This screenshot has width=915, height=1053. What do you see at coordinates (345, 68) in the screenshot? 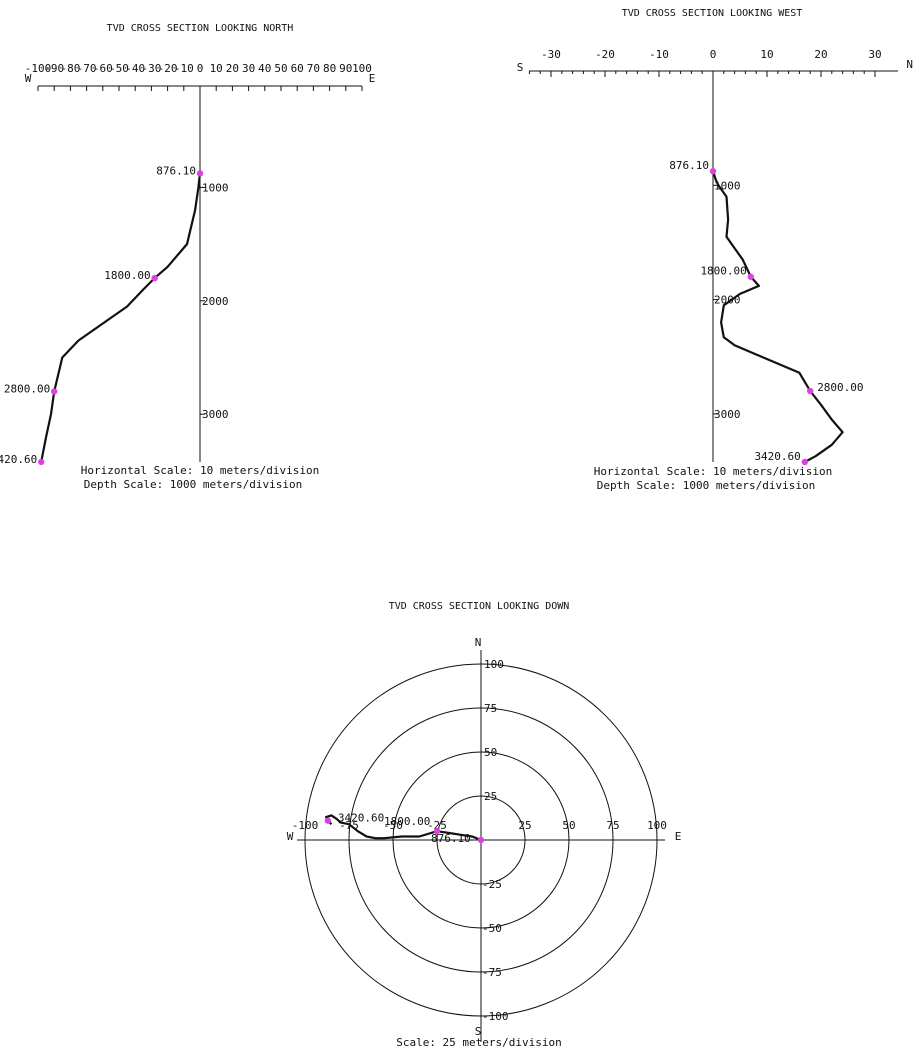
I see `north-x-tick-label: 90` at bounding box center [345, 68].